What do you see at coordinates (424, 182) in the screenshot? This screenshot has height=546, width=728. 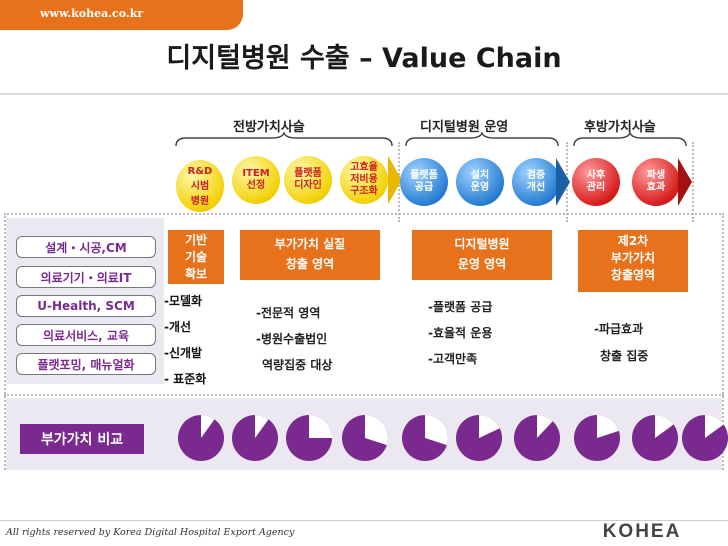 I see `chain-platform-supply: 플랫폼 공급` at bounding box center [424, 182].